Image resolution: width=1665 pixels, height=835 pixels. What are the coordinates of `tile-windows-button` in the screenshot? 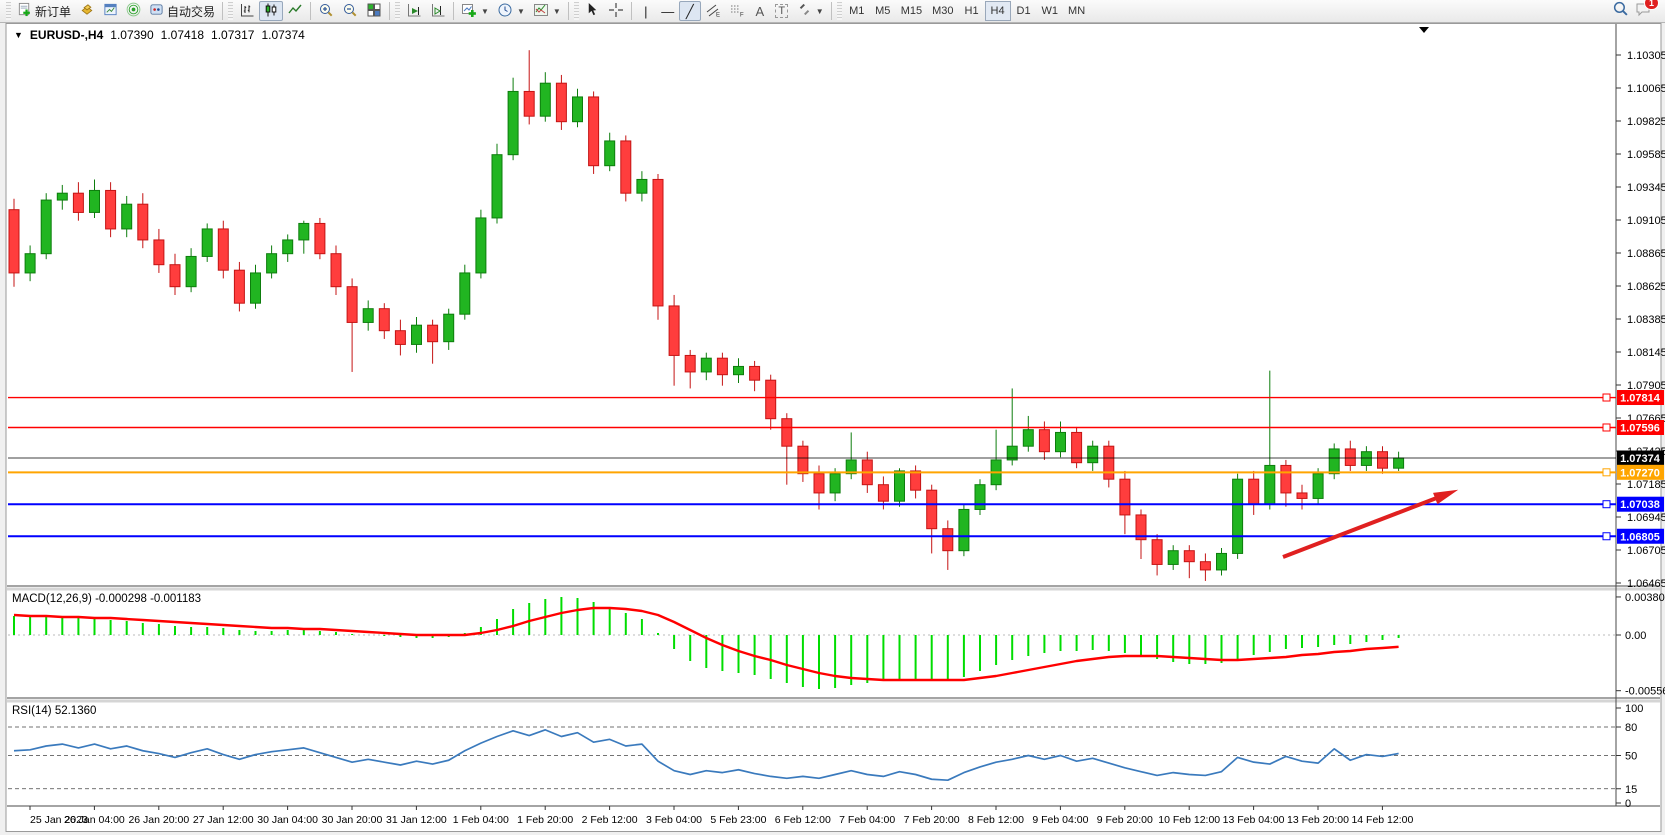 It's located at (374, 11).